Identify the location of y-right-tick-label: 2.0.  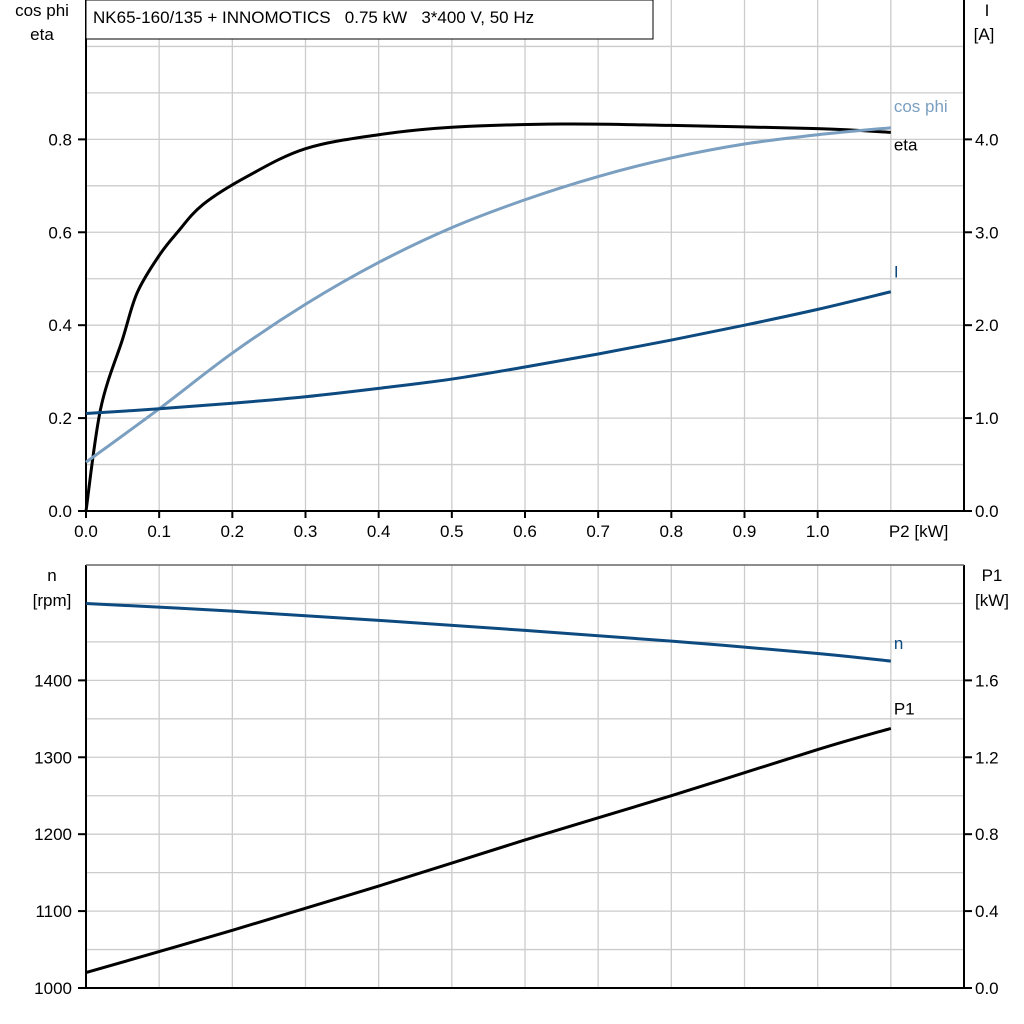
(987, 325).